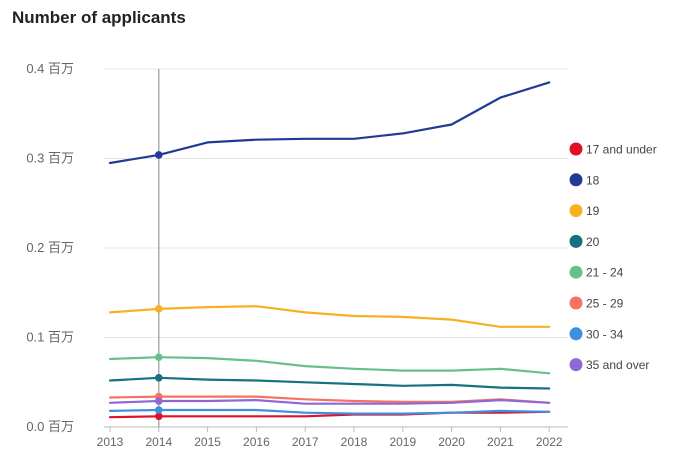 This screenshot has width=680, height=454. What do you see at coordinates (605, 334) in the screenshot?
I see `legend-label: 30 - 34` at bounding box center [605, 334].